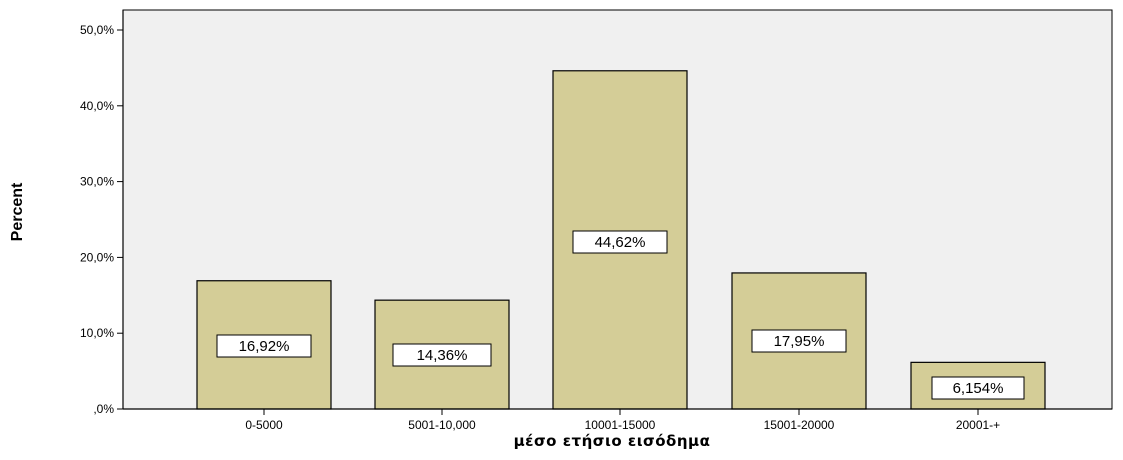  Describe the element at coordinates (97, 182) in the screenshot. I see `y-tick-label: 30,0%` at that location.